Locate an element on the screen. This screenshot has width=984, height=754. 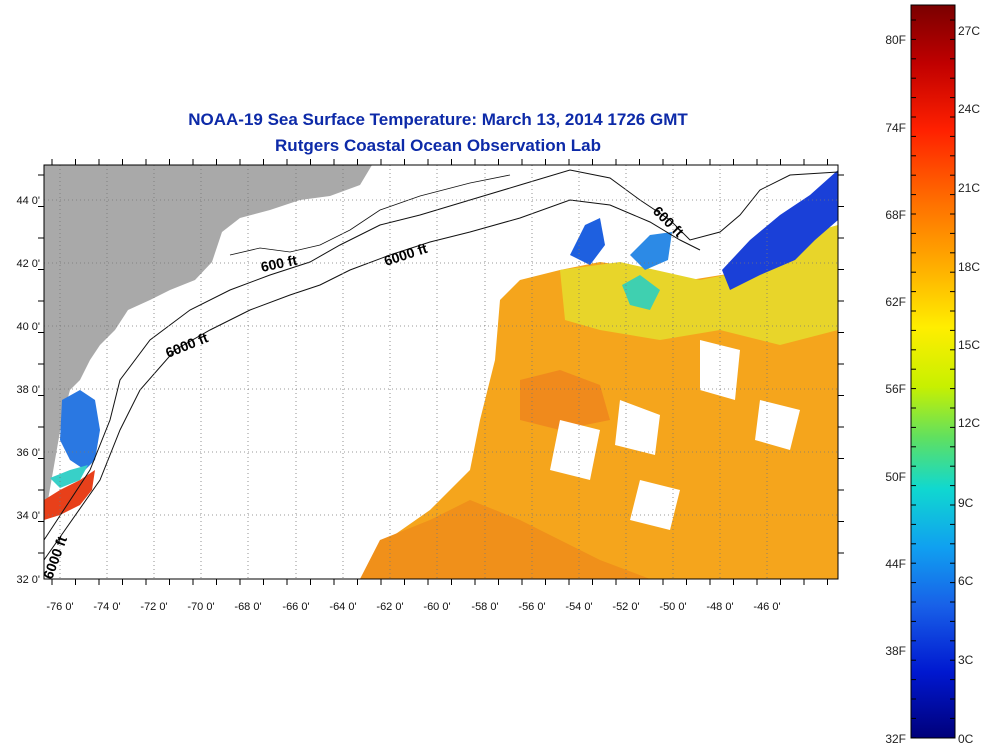
latitude-label: 34 0' is located at coordinates (28, 516).